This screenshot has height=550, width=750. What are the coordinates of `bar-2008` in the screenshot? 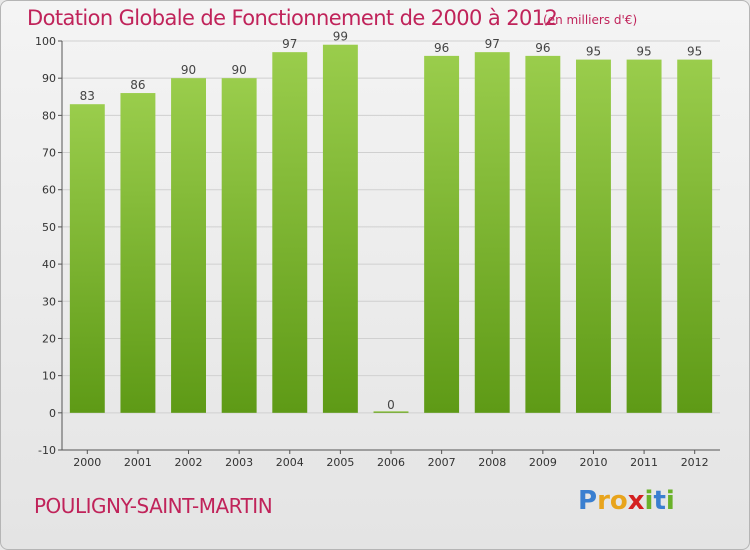 It's located at (492, 232).